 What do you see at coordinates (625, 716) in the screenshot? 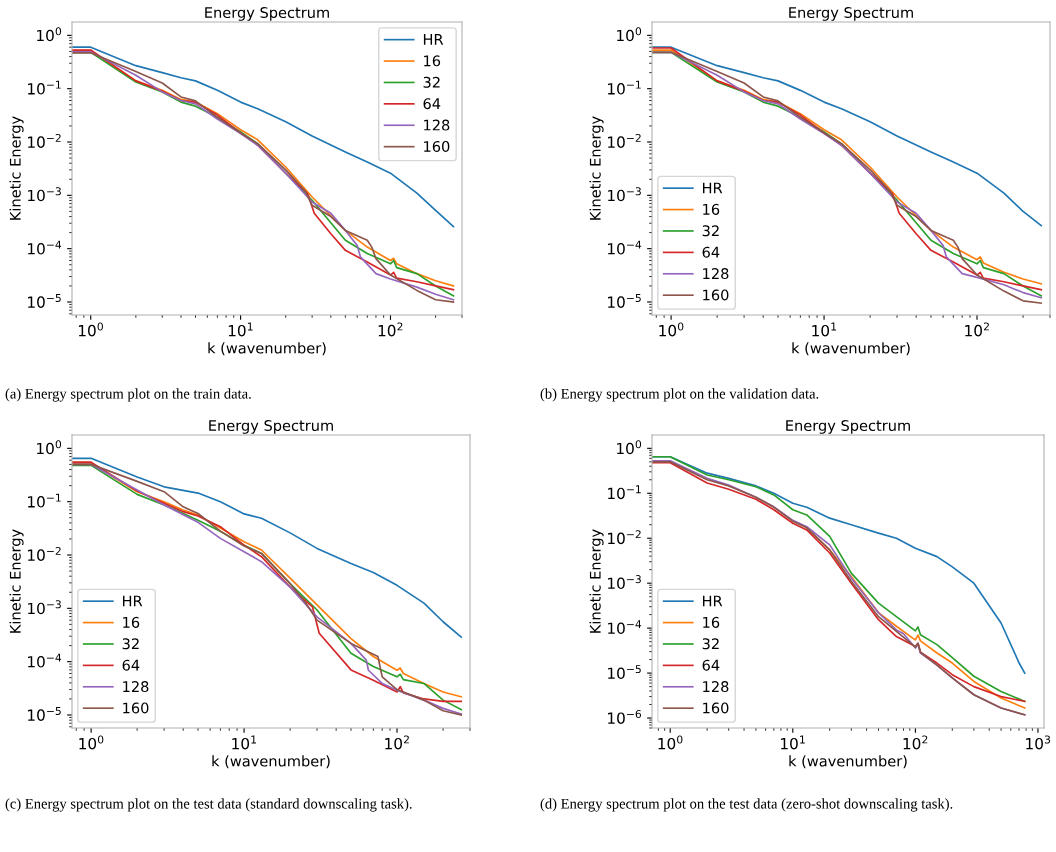
I see `y-tick-label: 10$^{−6}$` at bounding box center [625, 716].